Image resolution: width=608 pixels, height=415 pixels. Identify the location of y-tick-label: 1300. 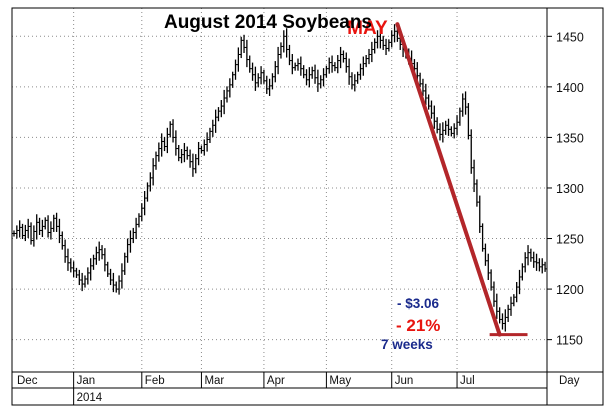
(570, 189).